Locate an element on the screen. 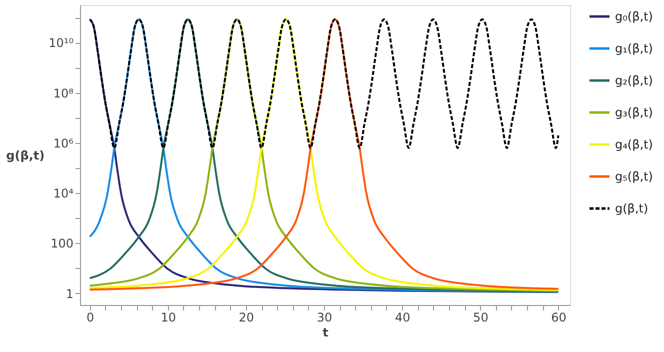  x-tick-label: 40 is located at coordinates (402, 317).